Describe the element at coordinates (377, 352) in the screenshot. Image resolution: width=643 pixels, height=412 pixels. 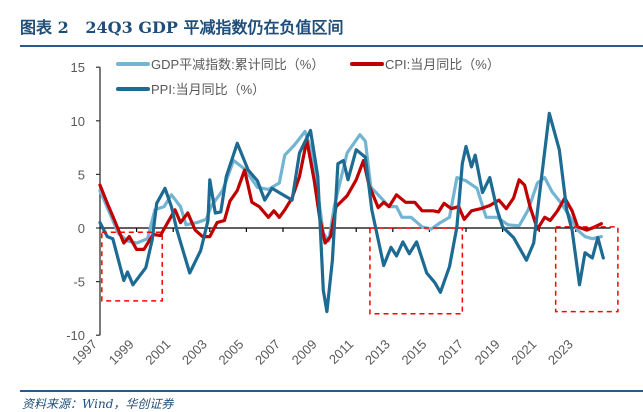
I see `x-tick-label: 2013` at that location.